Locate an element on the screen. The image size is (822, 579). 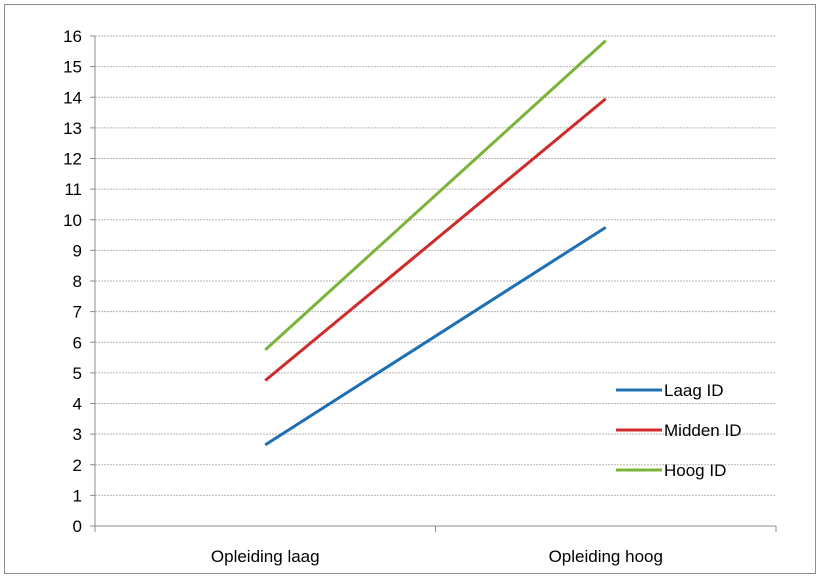
y-tick-label: 13 is located at coordinates (72, 128).